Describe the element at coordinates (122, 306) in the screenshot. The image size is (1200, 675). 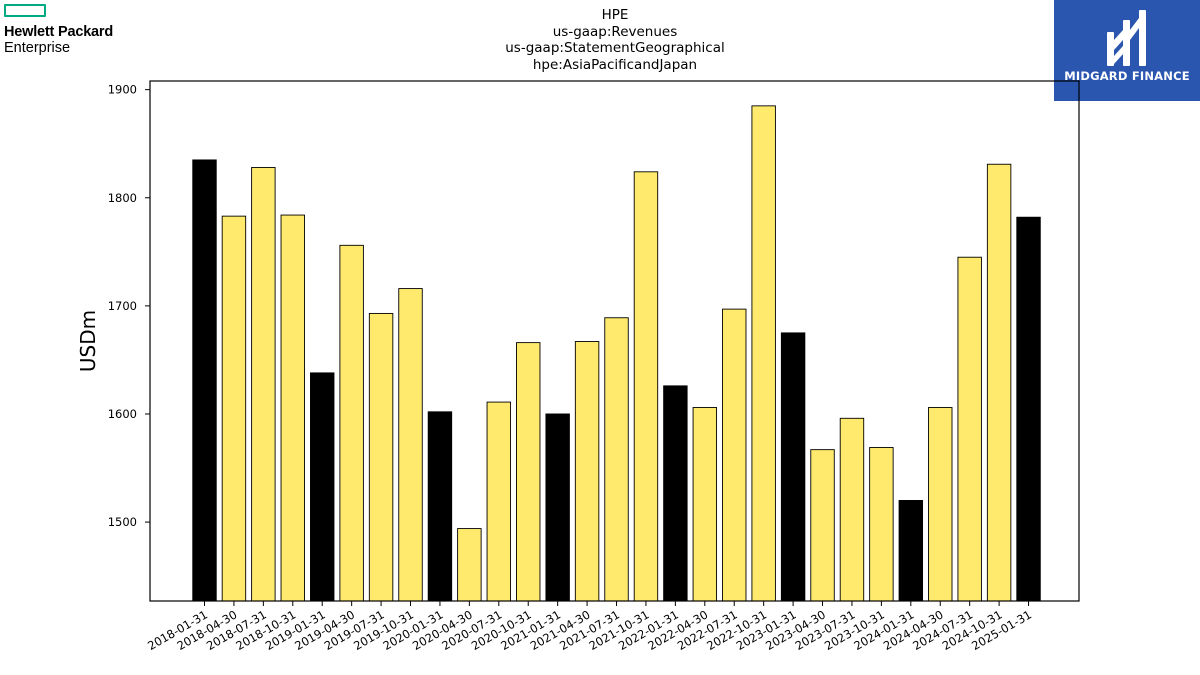
I see `y-tick-label: 1700` at that location.